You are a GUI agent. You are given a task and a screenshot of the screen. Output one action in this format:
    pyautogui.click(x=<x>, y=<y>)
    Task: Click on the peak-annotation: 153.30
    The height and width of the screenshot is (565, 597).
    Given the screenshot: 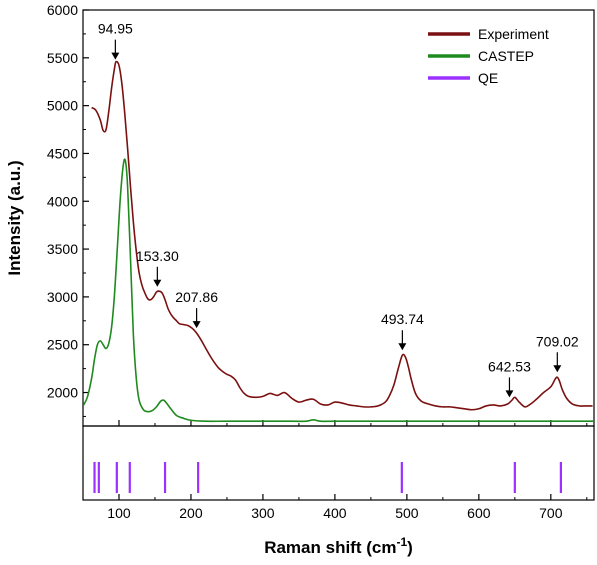 What is the action you would take?
    pyautogui.click(x=157, y=267)
    